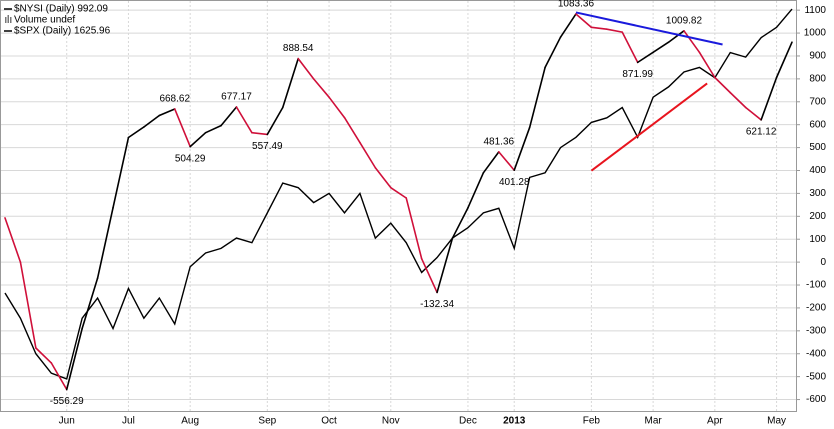 The image size is (834, 429). What do you see at coordinates (817, 56) in the screenshot?
I see `y-tick-label: 900` at bounding box center [817, 56].